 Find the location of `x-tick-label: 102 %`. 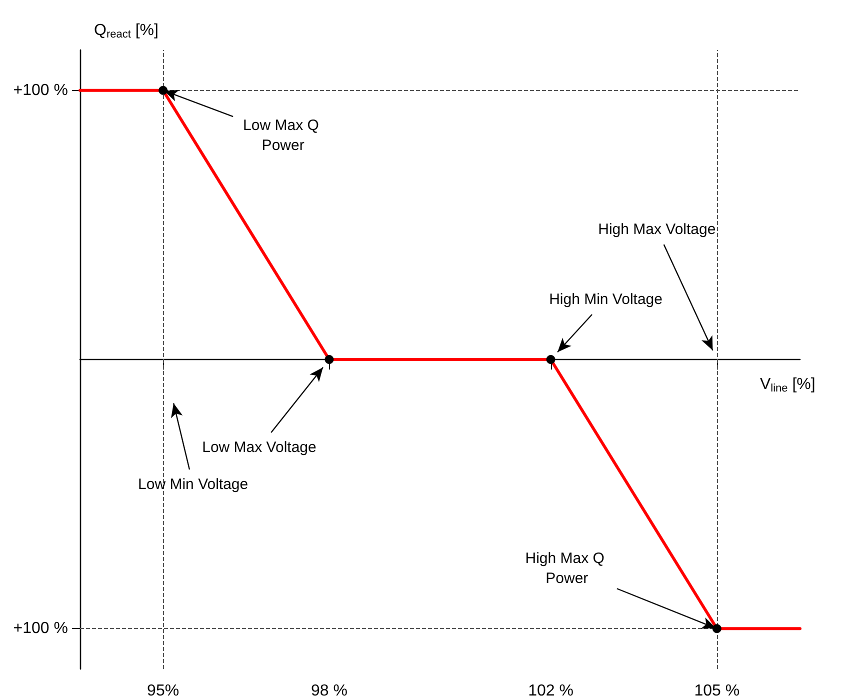

x-tick-label: 102 % is located at coordinates (551, 690).